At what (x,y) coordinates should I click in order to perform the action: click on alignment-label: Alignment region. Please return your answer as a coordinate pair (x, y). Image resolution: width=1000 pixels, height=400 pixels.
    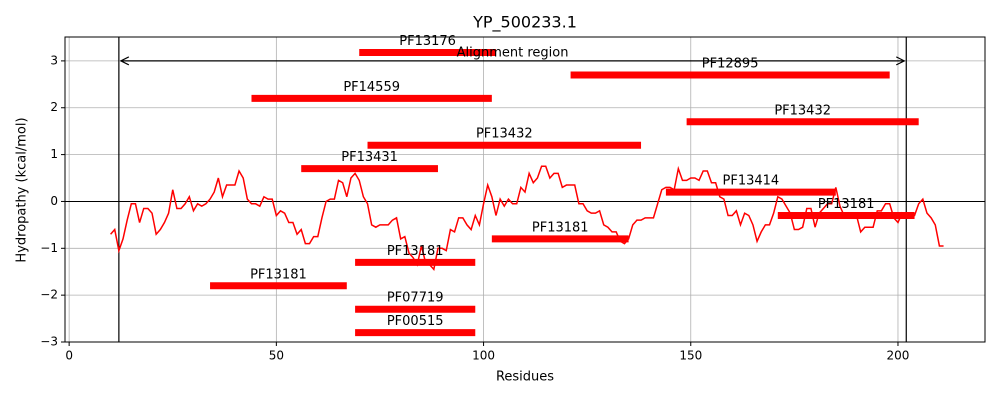
    Looking at the image, I should click on (513, 52).